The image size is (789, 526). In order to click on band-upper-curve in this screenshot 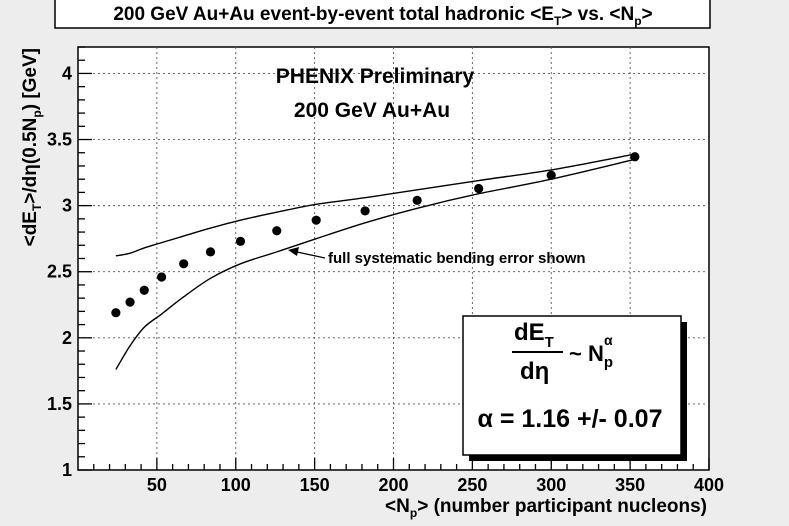, I will do `click(375, 205)`.